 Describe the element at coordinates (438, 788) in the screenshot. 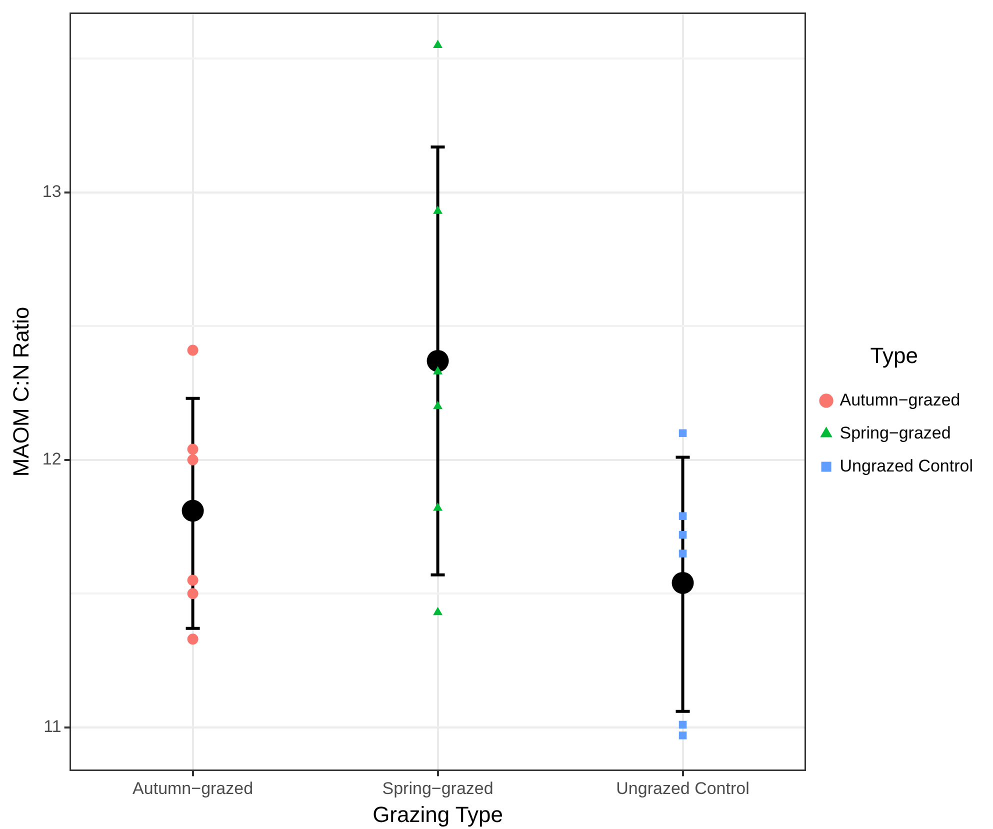

I see `x-tick-label: Spring−grazed` at that location.